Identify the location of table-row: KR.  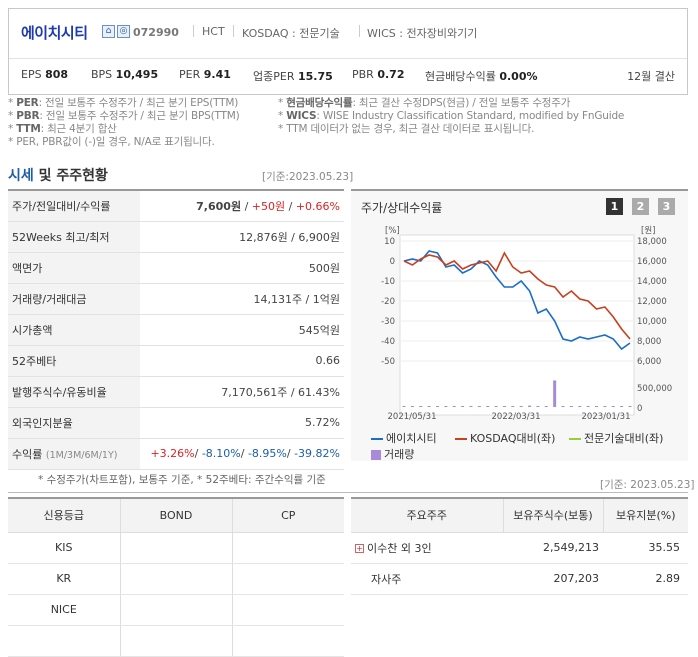
(176, 579).